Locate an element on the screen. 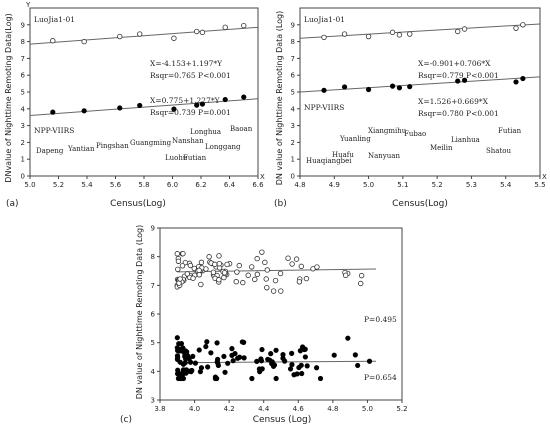 Image resolution: width=550 pixels, height=428 pixels. panel-b-y-tick-label: 7 is located at coordinates (293, 59).